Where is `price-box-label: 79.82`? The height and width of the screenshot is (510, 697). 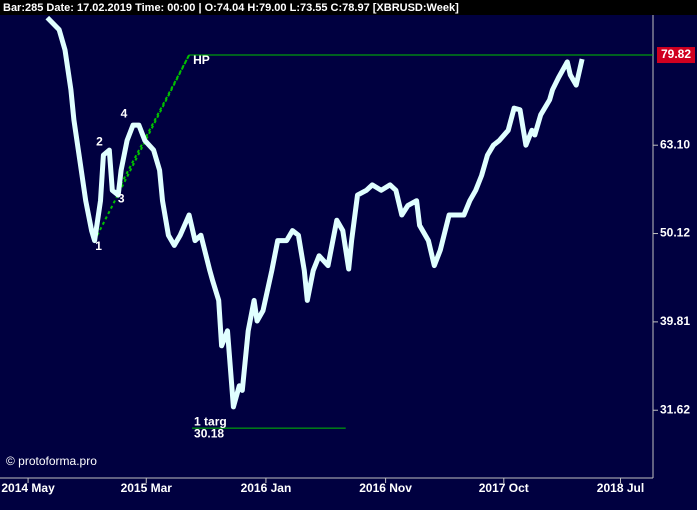
price-box-label: 79.82 is located at coordinates (676, 54).